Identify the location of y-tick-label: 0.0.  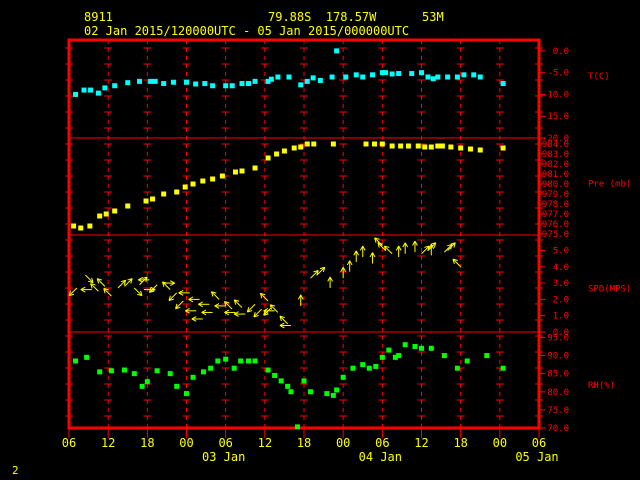
(561, 52).